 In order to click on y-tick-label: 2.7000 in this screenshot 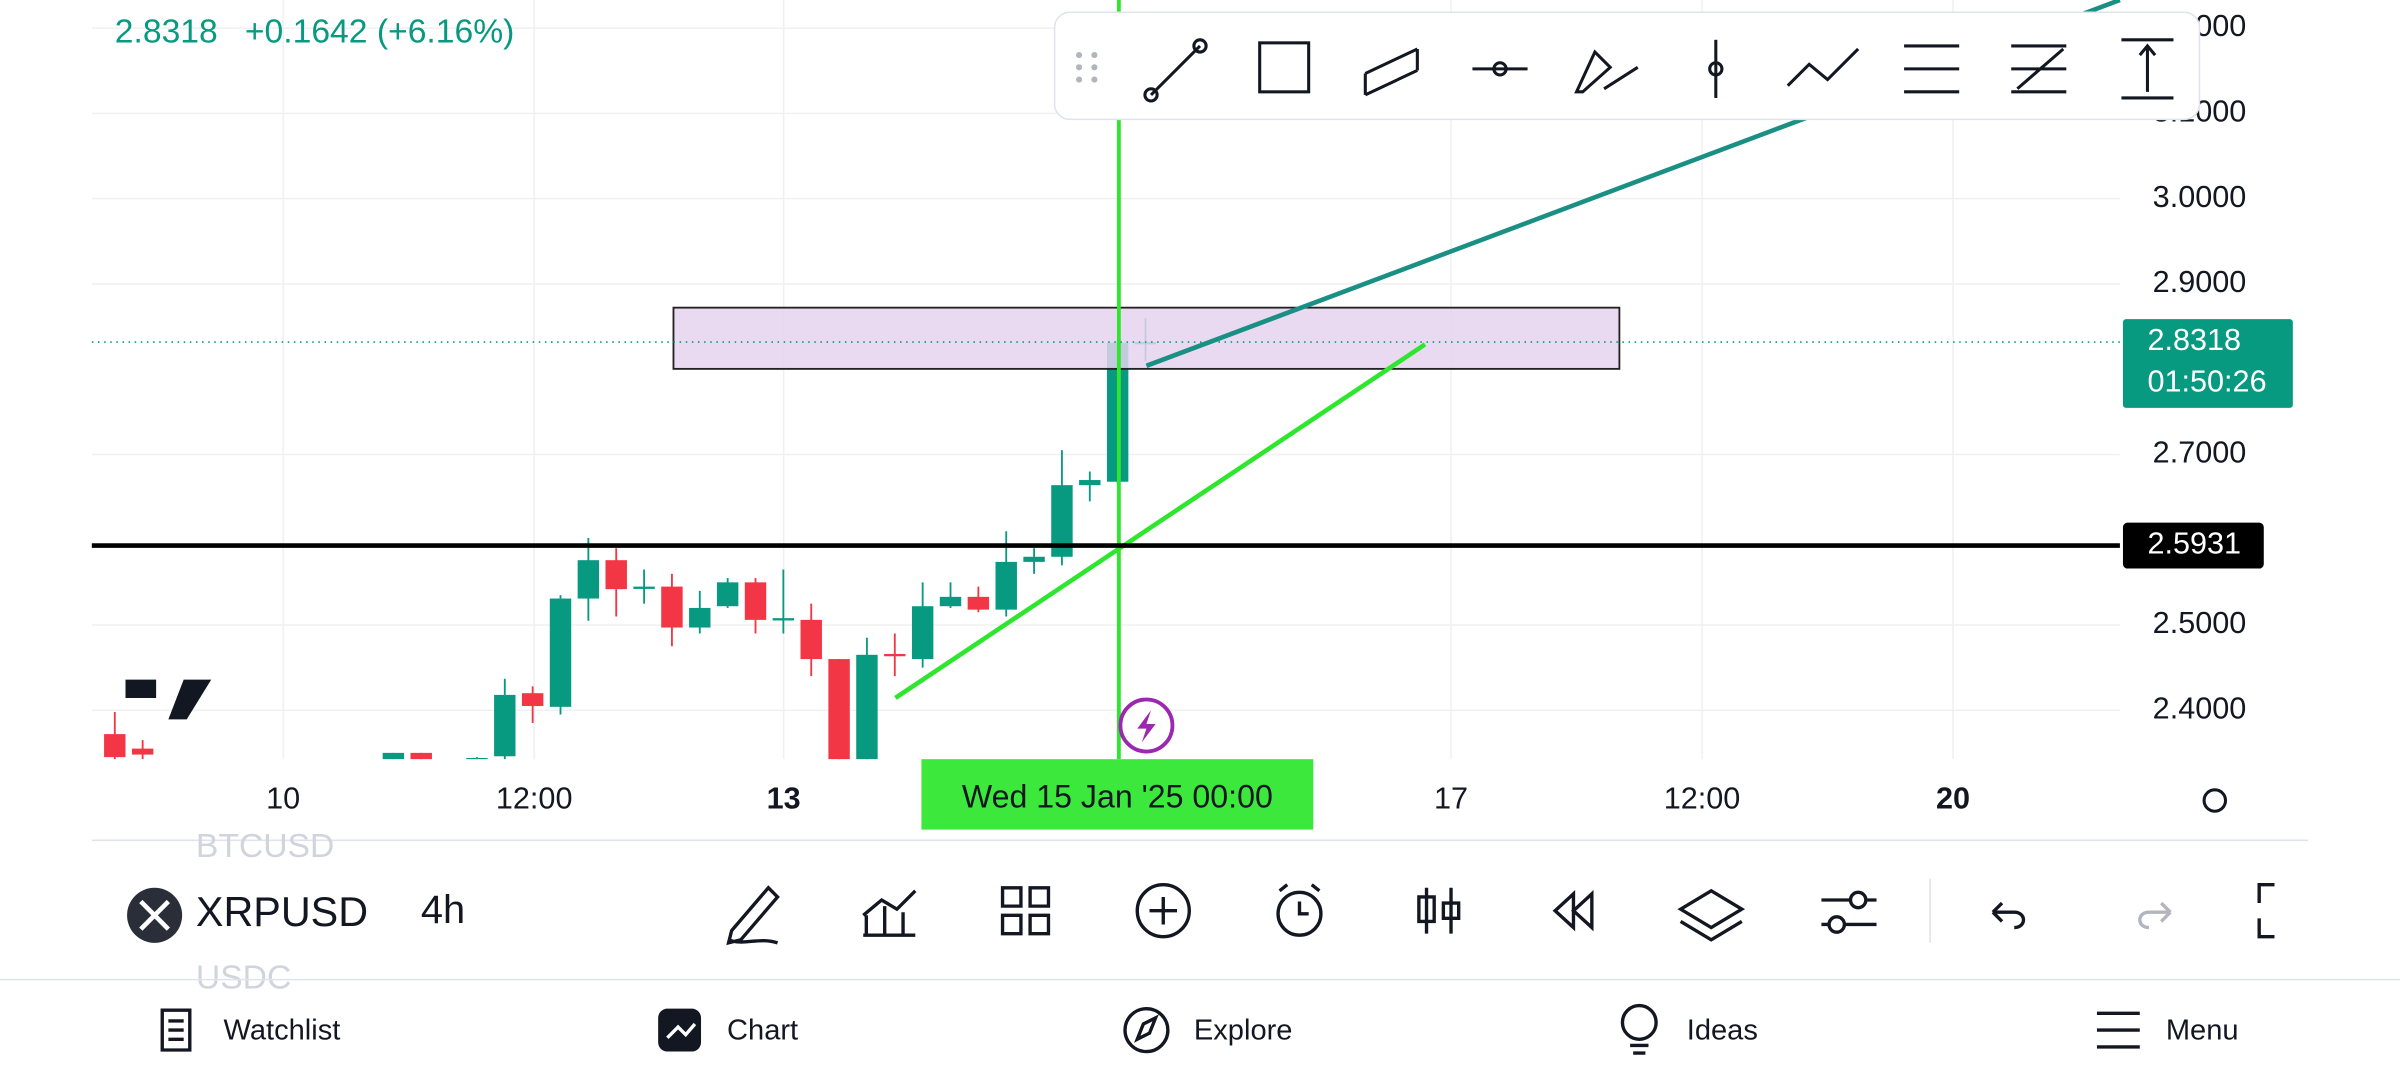, I will do `click(2200, 453)`.